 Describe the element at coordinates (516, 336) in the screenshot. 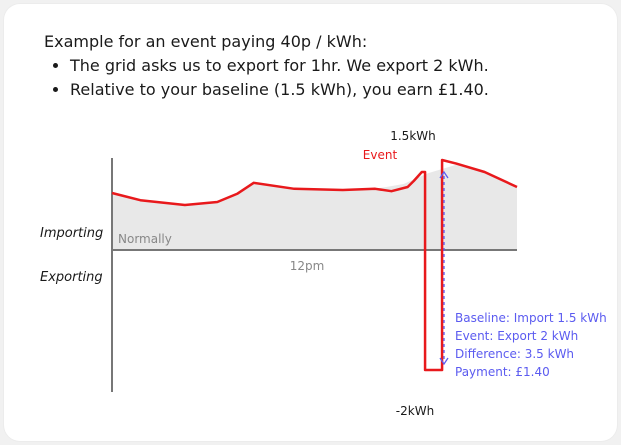

I see `annotation-line: Event: Export 2 kWh` at that location.